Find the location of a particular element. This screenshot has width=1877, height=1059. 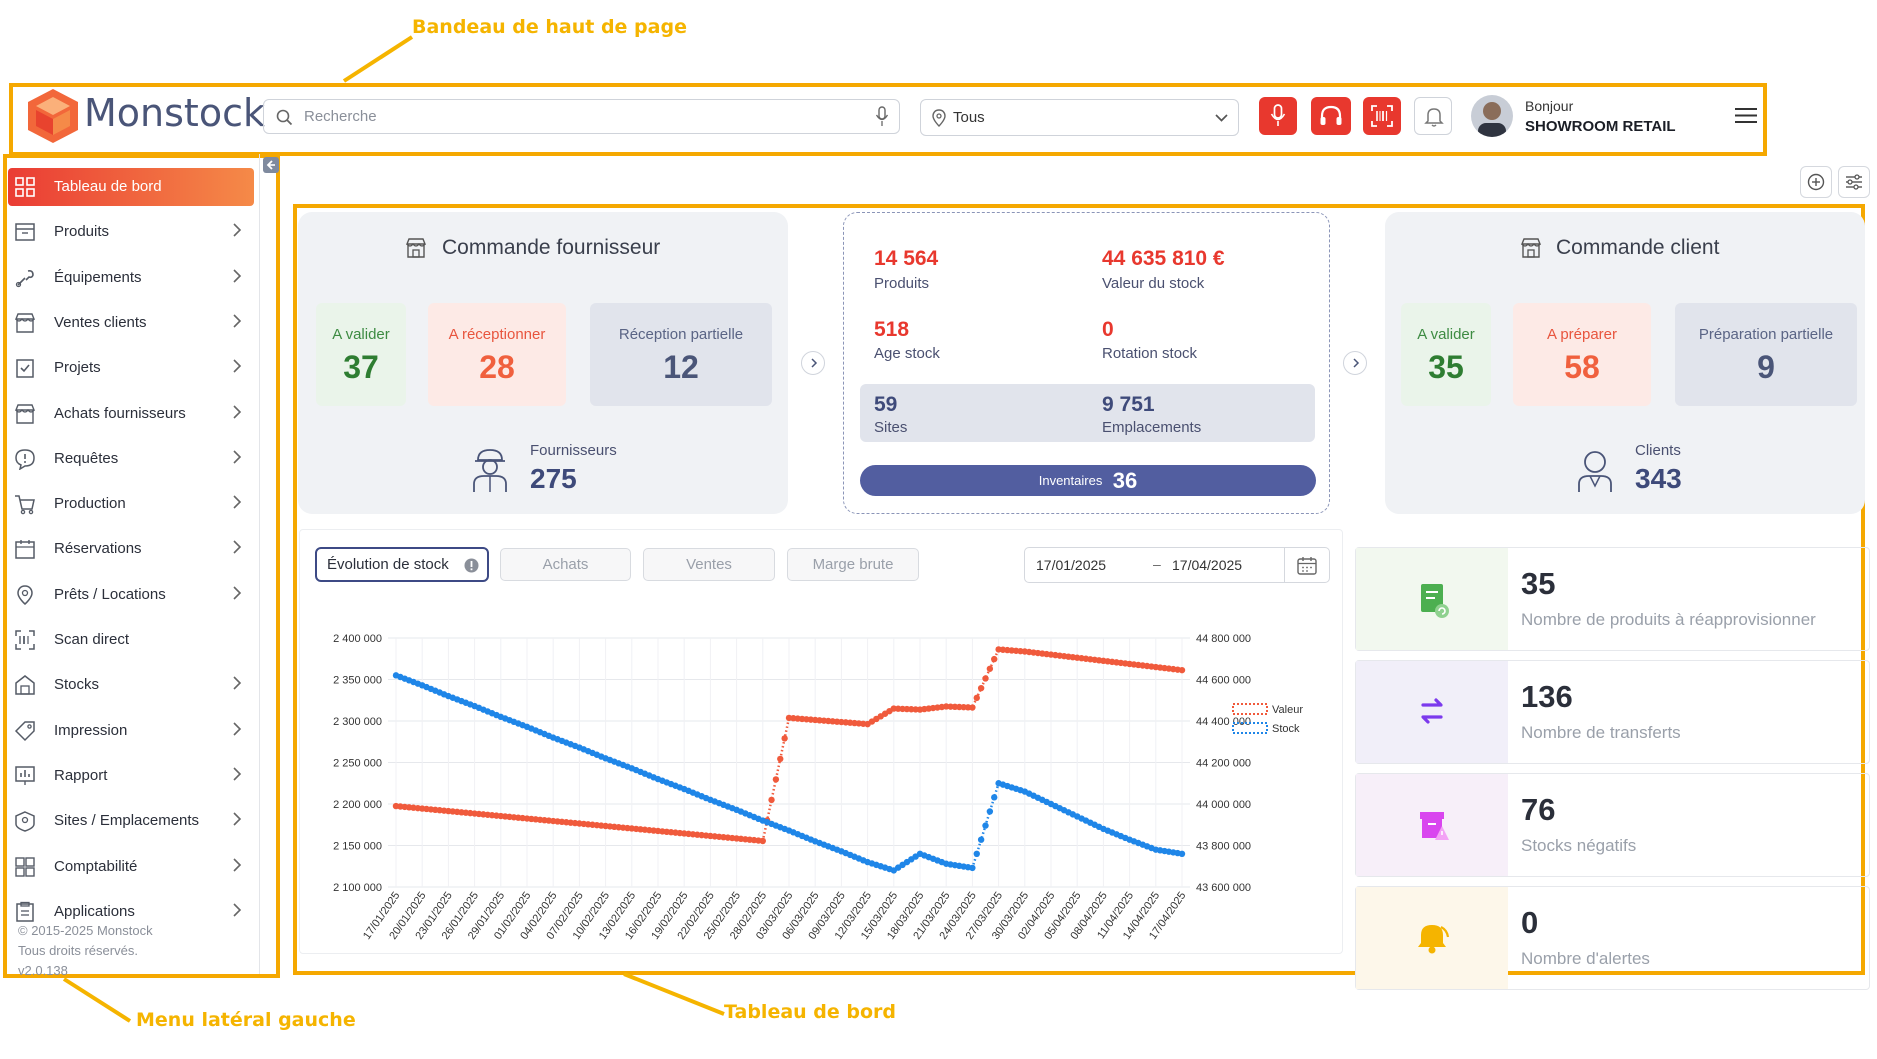

supplier-partial-value: 12 is located at coordinates (681, 367).